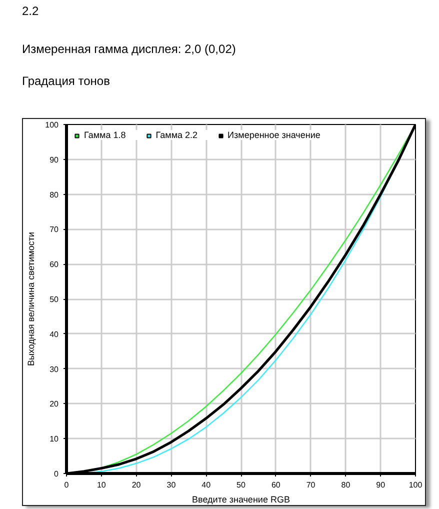  I want to click on x-tick-label: 20, so click(137, 485).